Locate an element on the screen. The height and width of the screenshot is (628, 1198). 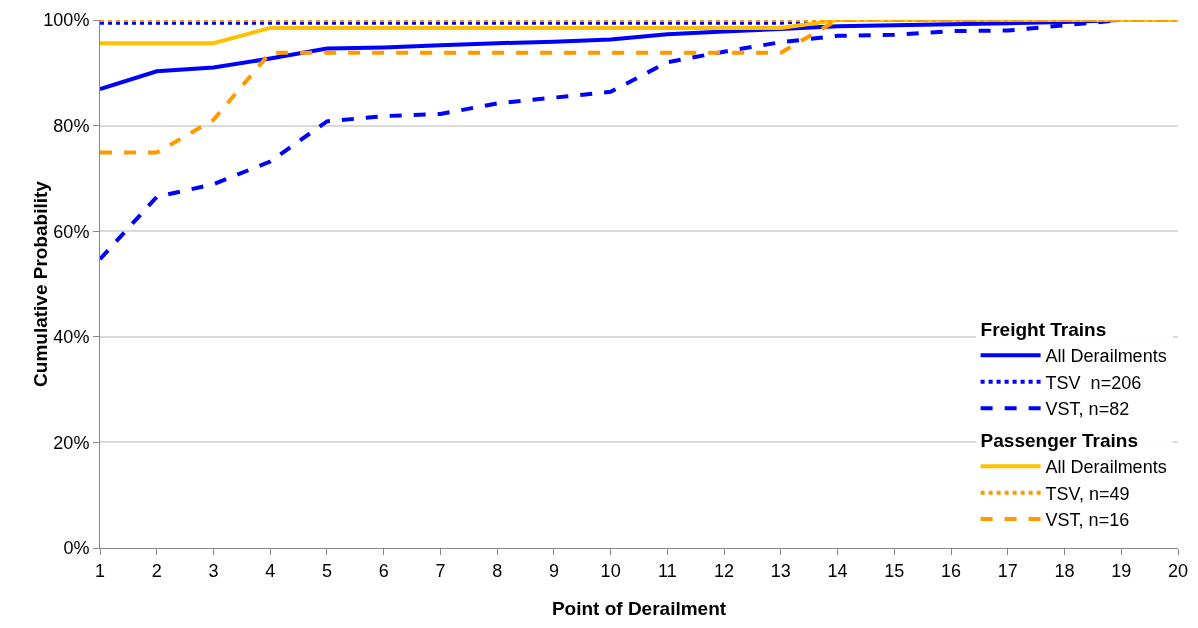
x-tick-label: 16 is located at coordinates (951, 570).